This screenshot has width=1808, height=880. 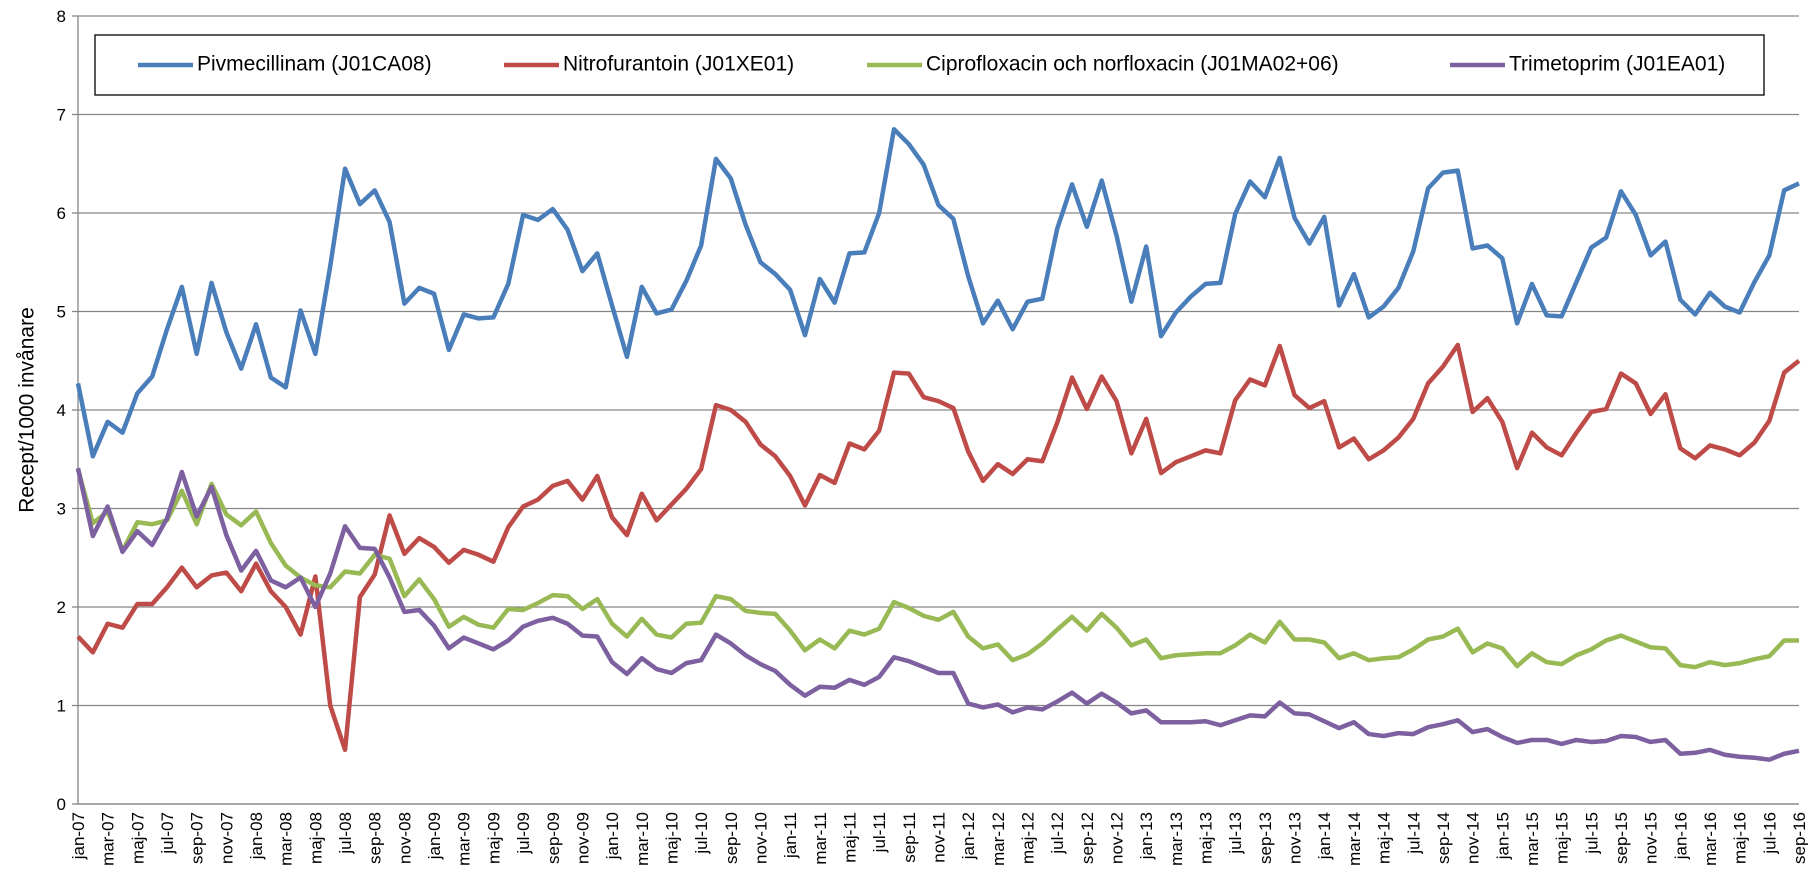 What do you see at coordinates (61, 804) in the screenshot?
I see `y-tick-label: 0` at bounding box center [61, 804].